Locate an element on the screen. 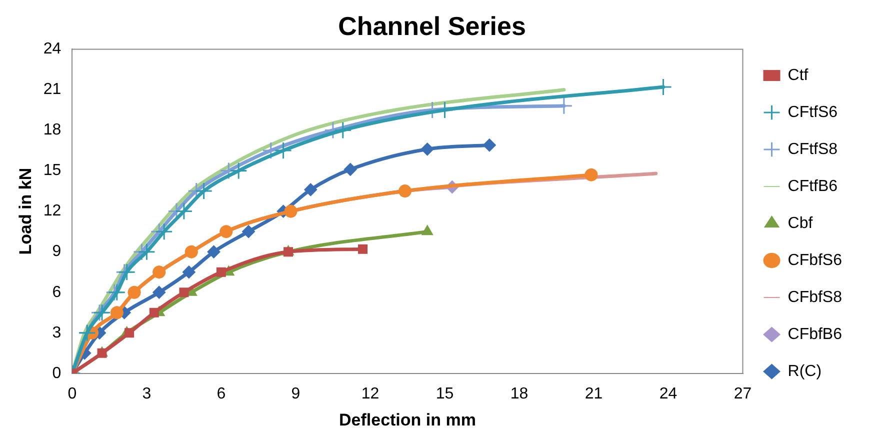 This screenshot has height=443, width=870. y-tick-label: 9 is located at coordinates (57, 251).